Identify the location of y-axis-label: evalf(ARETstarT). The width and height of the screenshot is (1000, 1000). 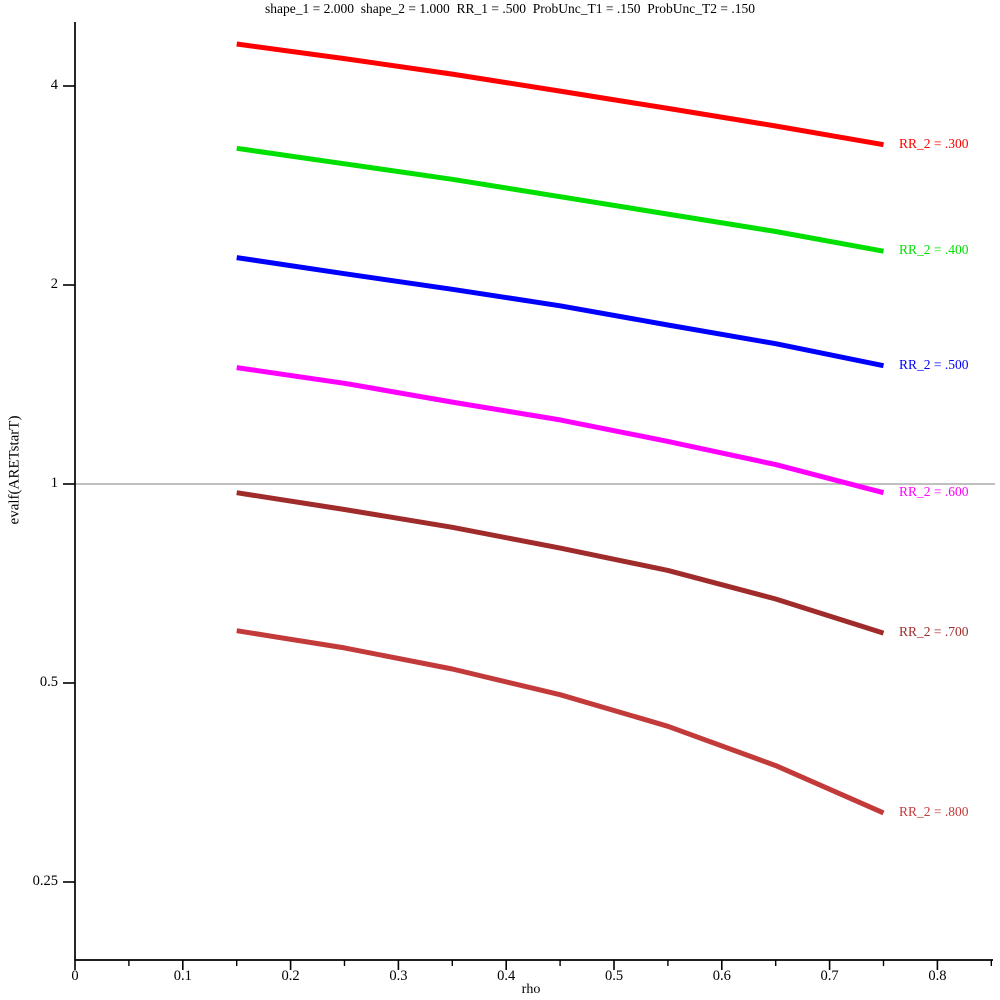
(14, 470).